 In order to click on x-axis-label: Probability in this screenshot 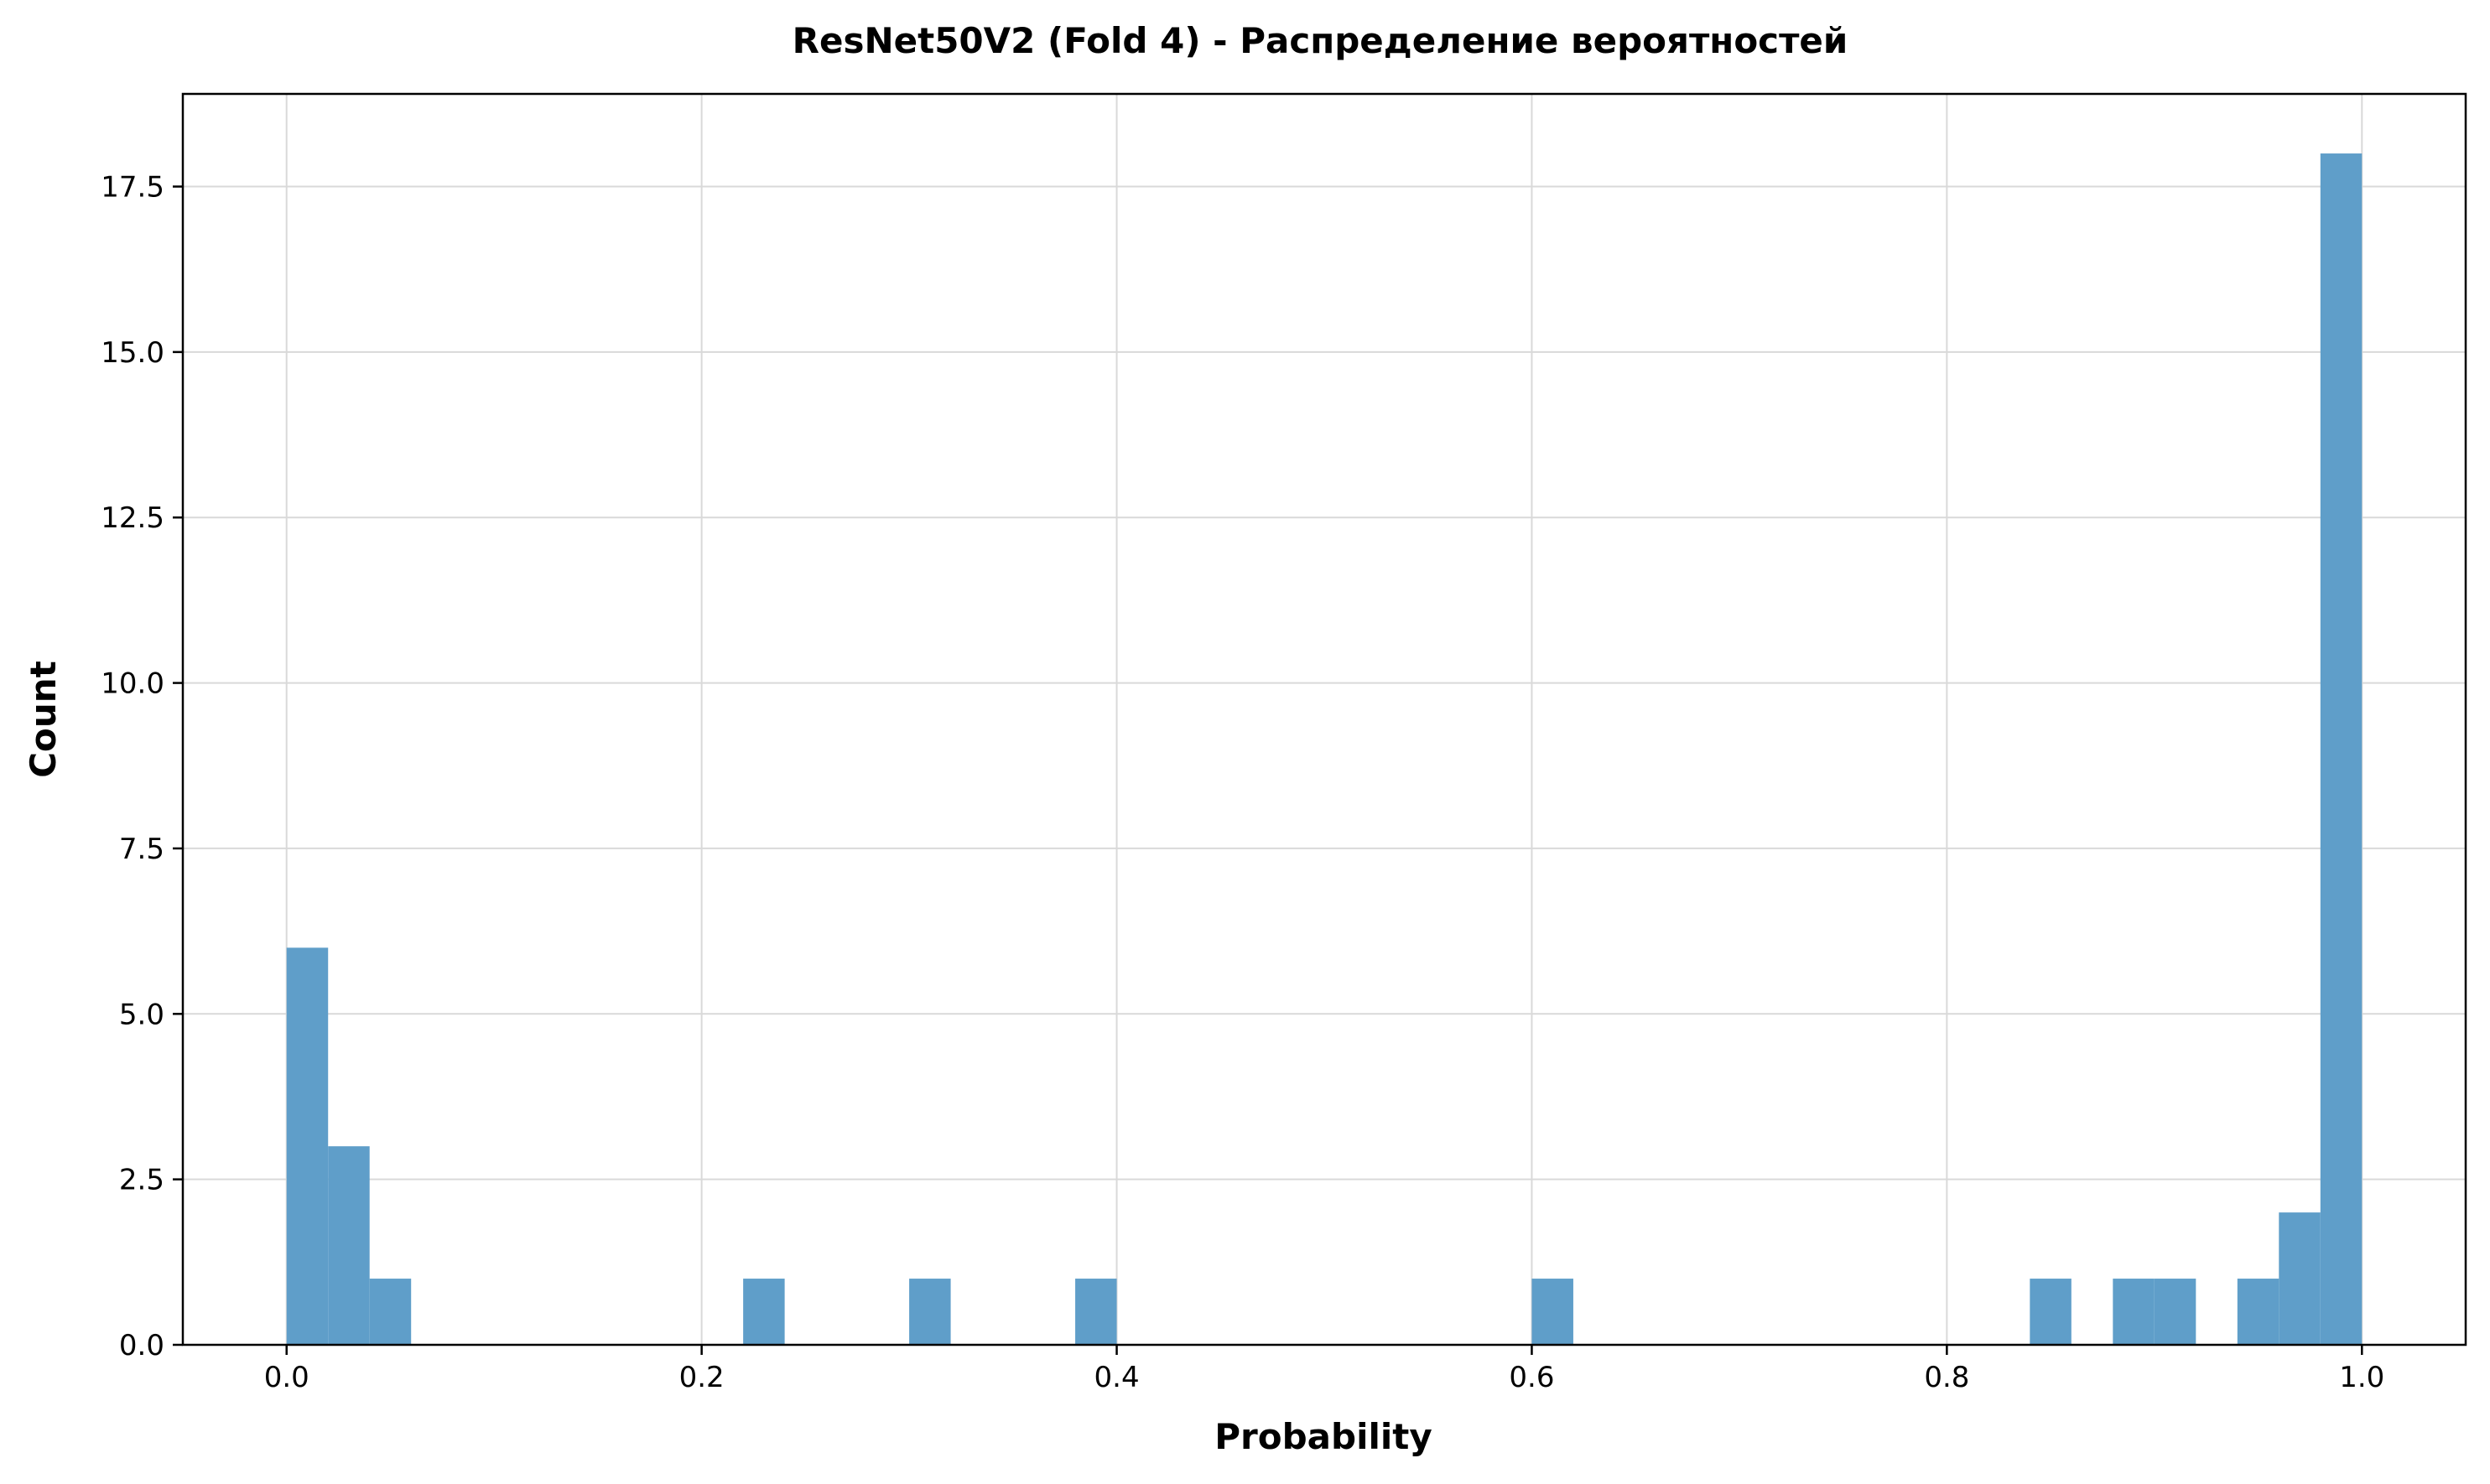, I will do `click(1323, 1436)`.